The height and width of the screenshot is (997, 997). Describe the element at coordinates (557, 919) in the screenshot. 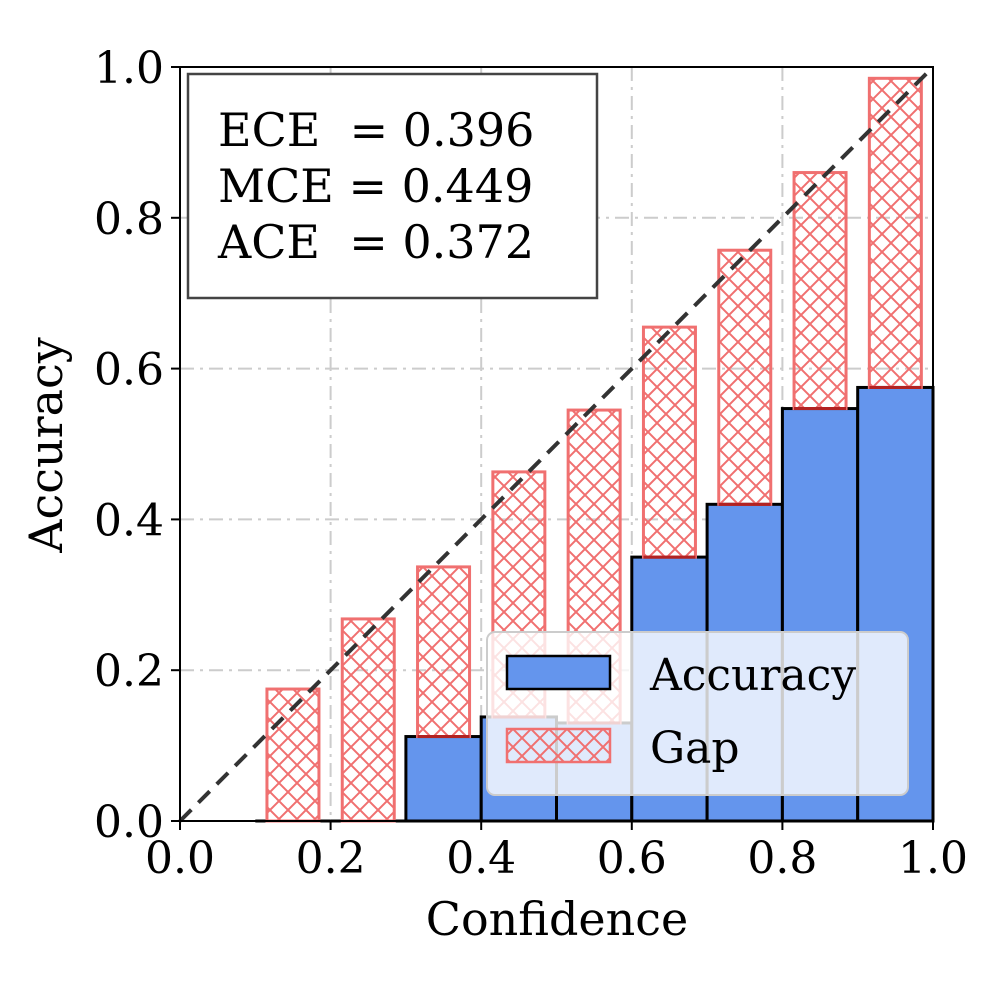

I see `x-axis-label: Confidence` at that location.